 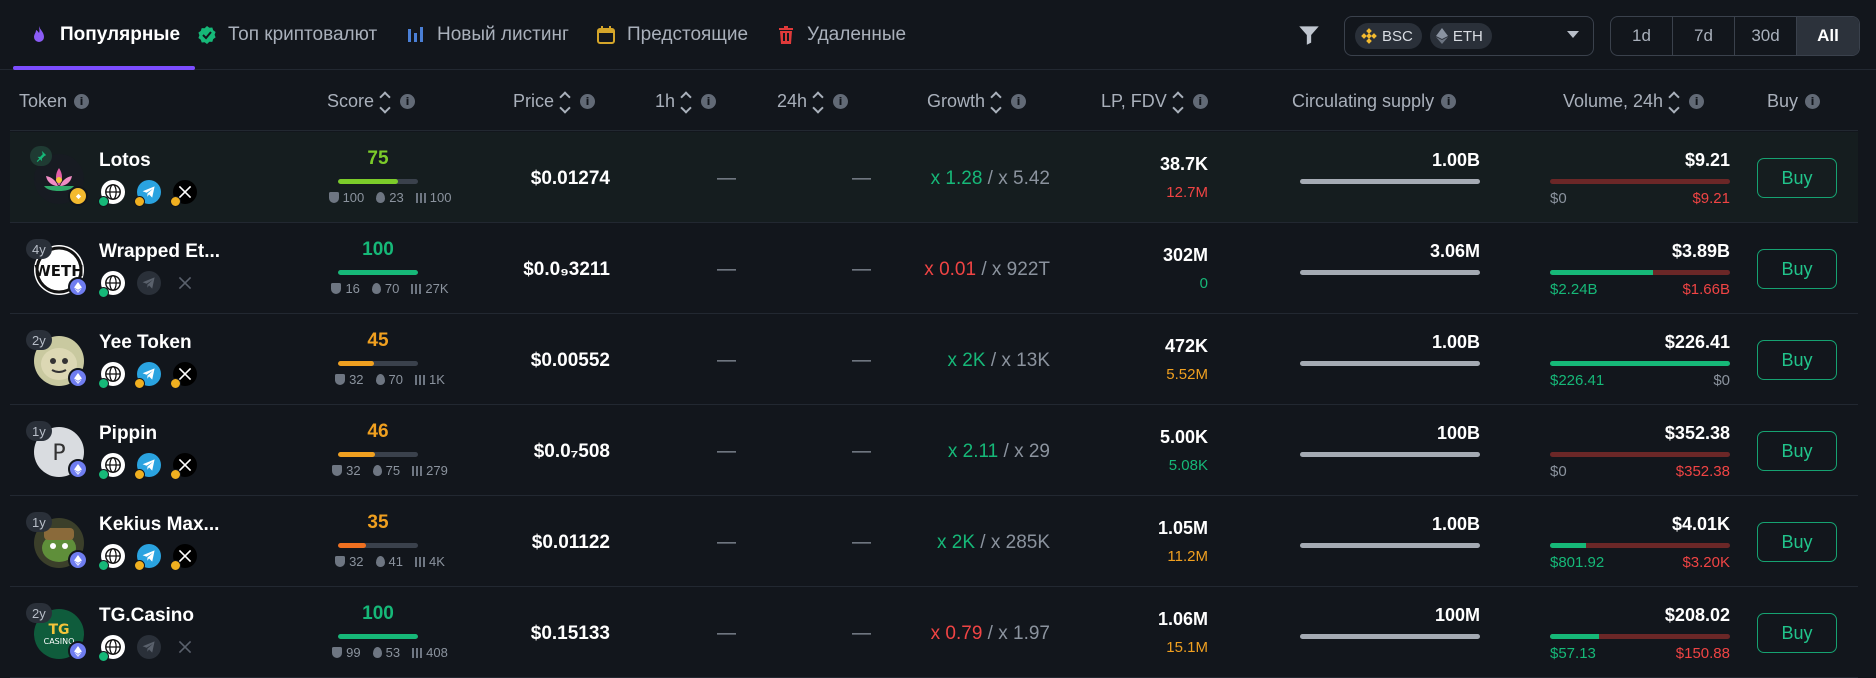 I want to click on growth-max: x 29, so click(x=1032, y=451).